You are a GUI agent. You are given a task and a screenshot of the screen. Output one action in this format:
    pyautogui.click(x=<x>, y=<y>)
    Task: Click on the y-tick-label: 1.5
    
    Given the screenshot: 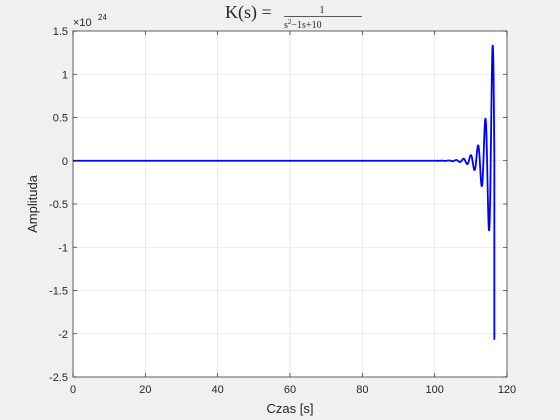 What is the action you would take?
    pyautogui.click(x=60, y=32)
    